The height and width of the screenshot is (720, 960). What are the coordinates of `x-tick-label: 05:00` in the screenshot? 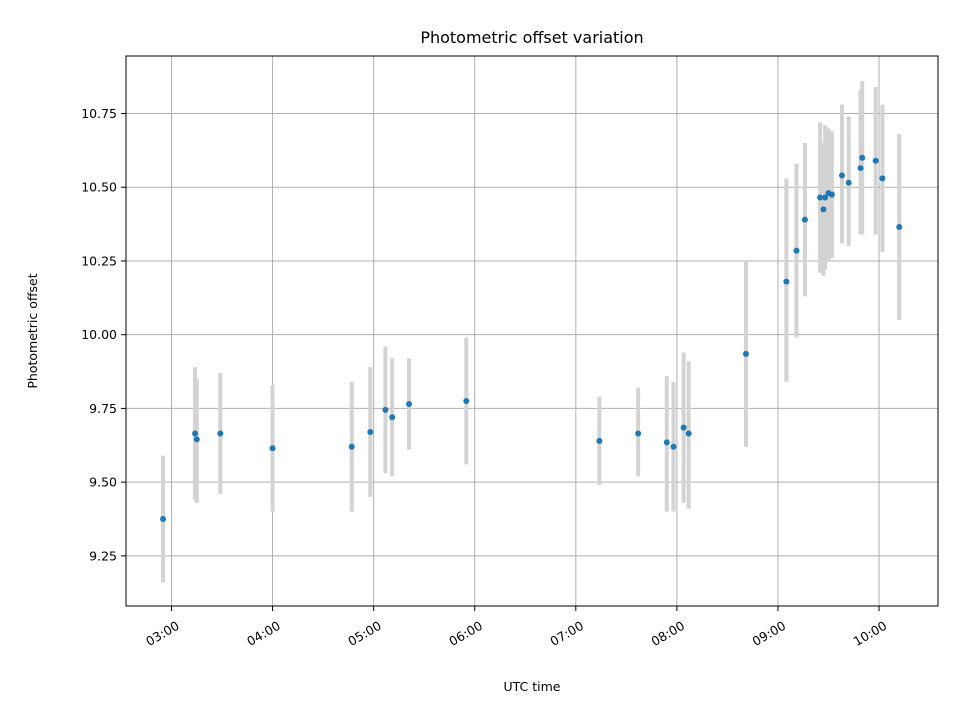 It's located at (364, 633).